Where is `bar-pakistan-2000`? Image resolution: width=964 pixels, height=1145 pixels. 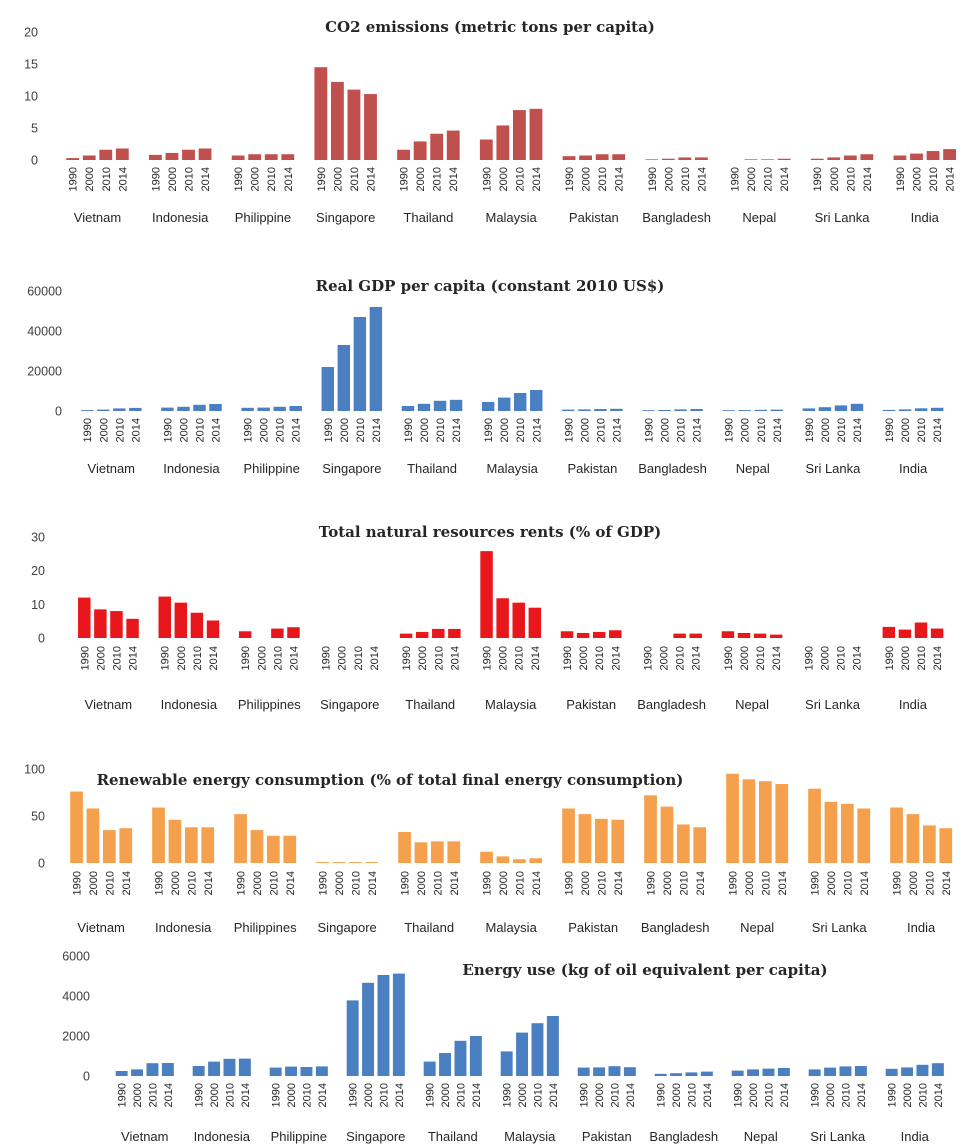 bar-pakistan-2000 is located at coordinates (583, 635).